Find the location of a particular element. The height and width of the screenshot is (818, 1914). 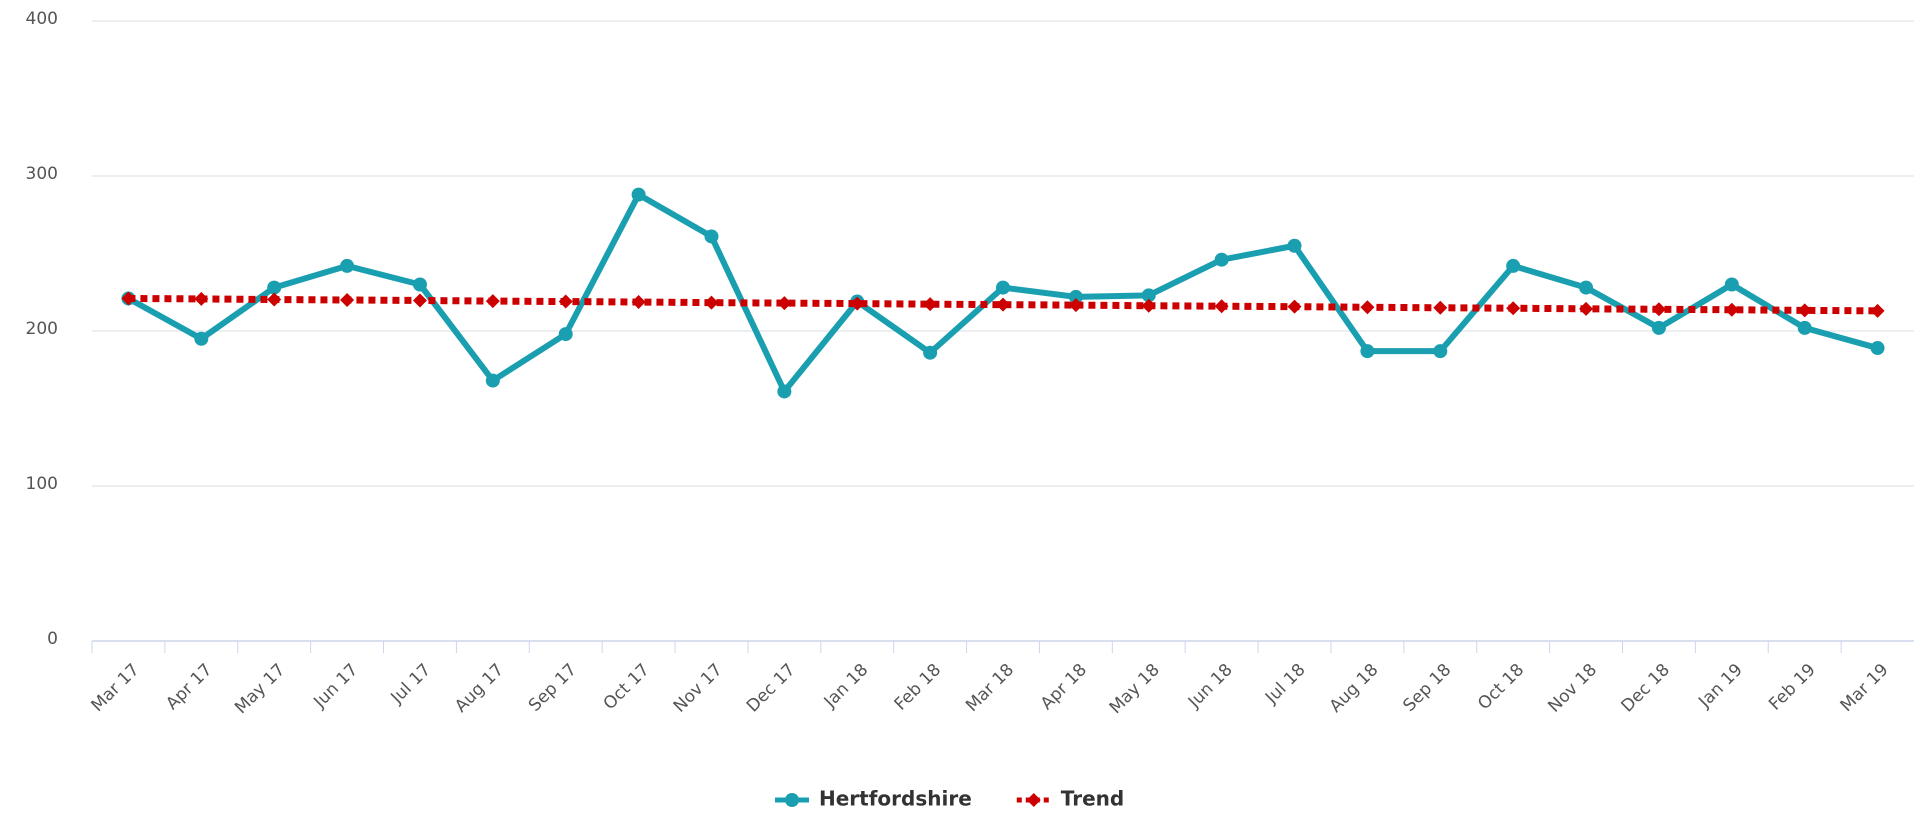

x-tick-label: May 17 is located at coordinates (260, 689).